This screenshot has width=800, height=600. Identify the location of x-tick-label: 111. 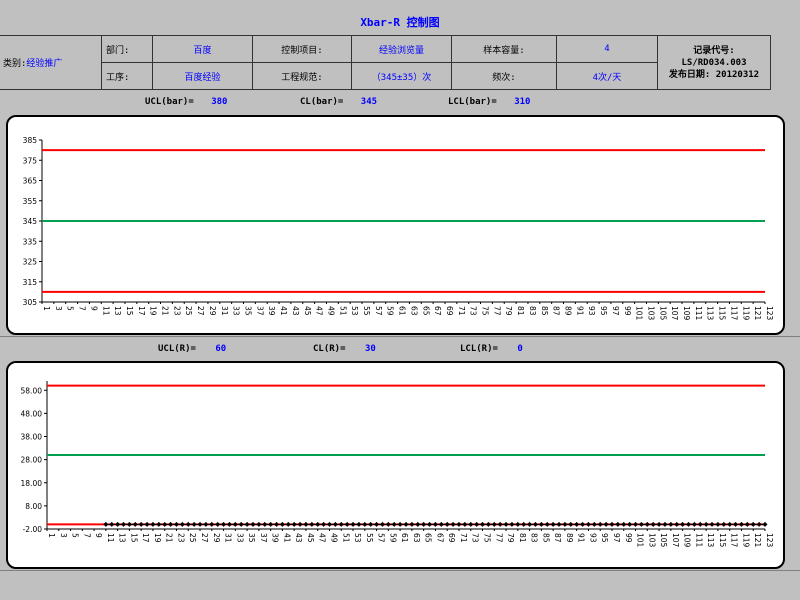
(698, 540).